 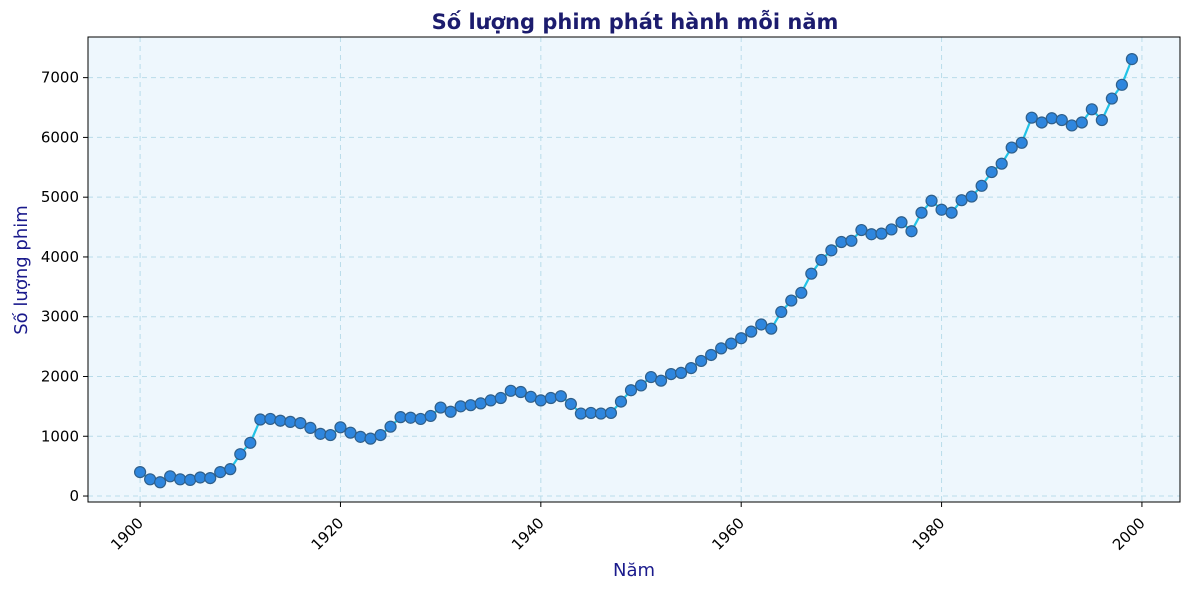 I want to click on y-tick-label: 5000, so click(x=60, y=197).